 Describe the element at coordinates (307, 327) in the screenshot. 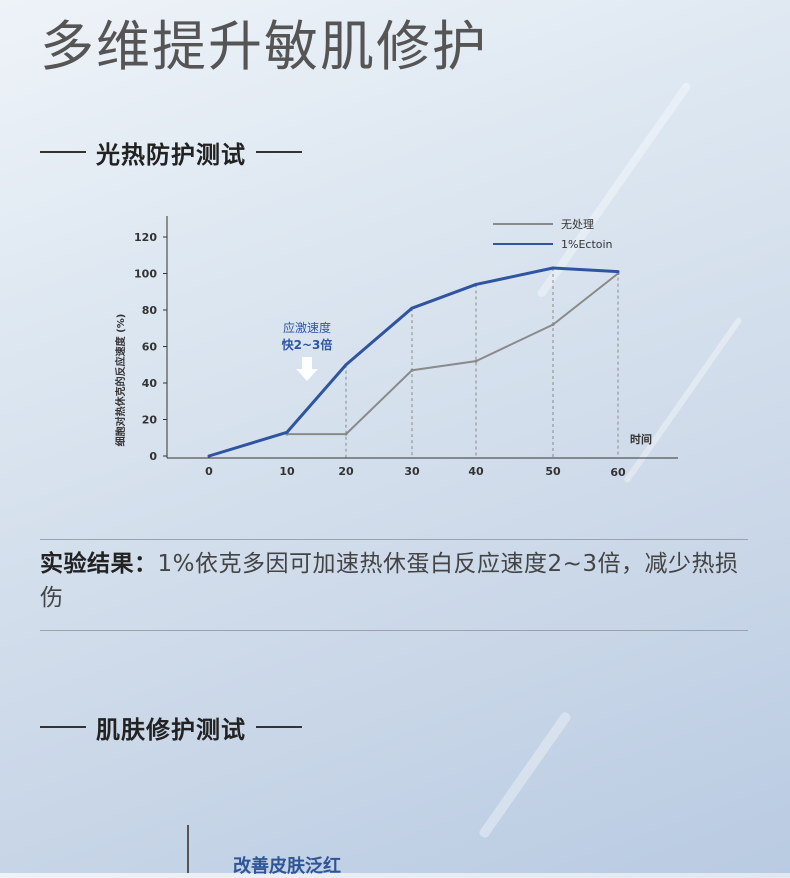

I see `annotation-line-1: 应激速度` at that location.